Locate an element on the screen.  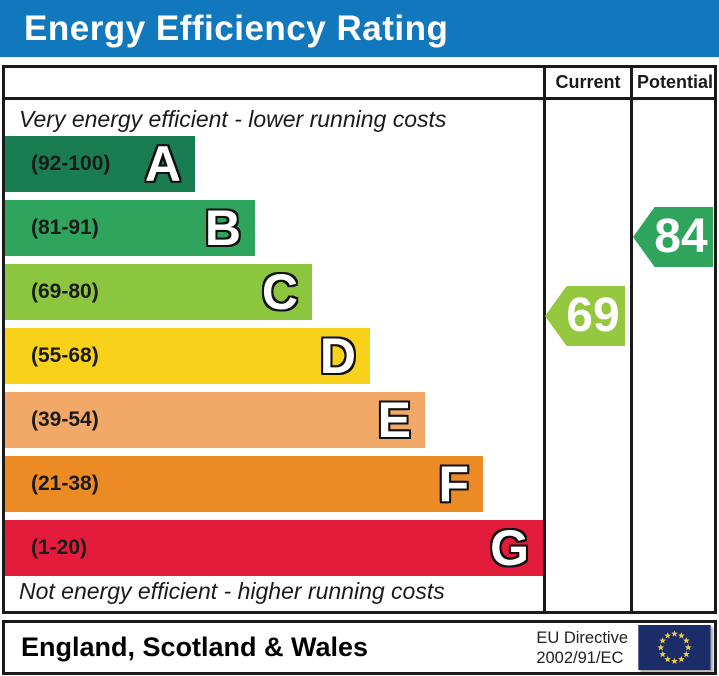
band-range-label: (92-100) is located at coordinates (71, 163).